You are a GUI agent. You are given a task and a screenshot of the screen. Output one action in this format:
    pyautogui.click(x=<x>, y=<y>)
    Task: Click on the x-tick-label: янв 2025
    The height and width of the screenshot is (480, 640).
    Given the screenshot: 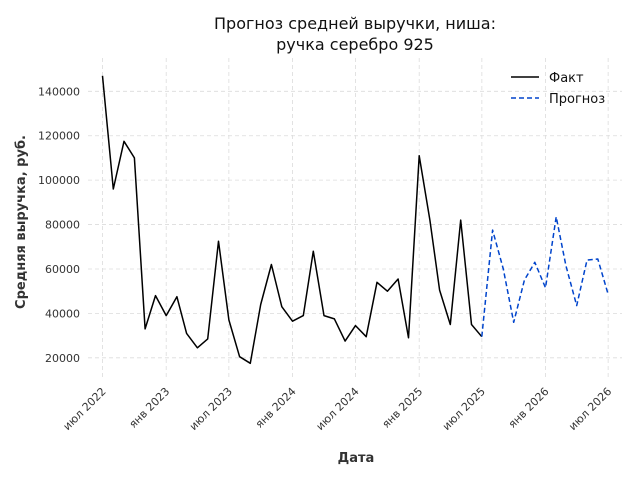 What is the action you would take?
    pyautogui.click(x=403, y=408)
    